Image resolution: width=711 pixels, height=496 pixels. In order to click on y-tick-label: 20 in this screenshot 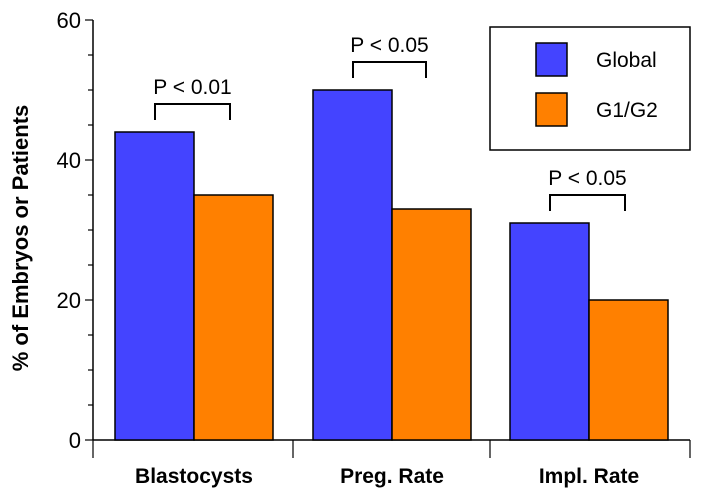, I will do `click(69, 300)`.